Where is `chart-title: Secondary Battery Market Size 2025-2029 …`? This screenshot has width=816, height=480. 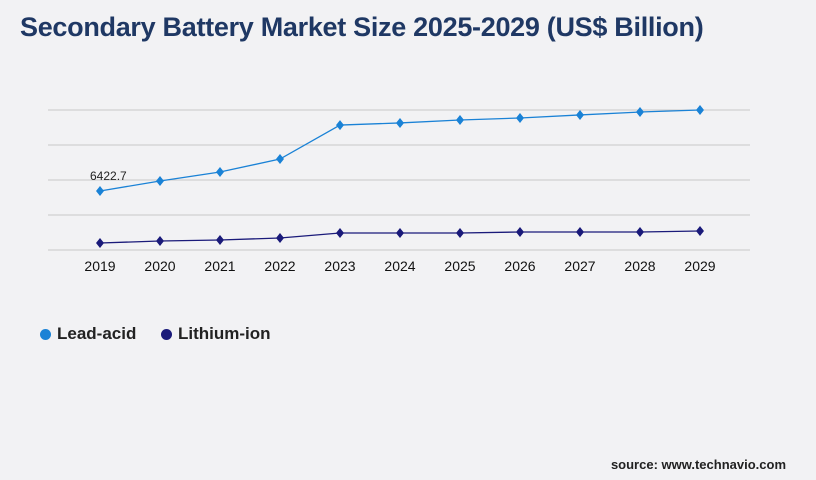 chart-title: Secondary Battery Market Size 2025-2029 … is located at coordinates (362, 27).